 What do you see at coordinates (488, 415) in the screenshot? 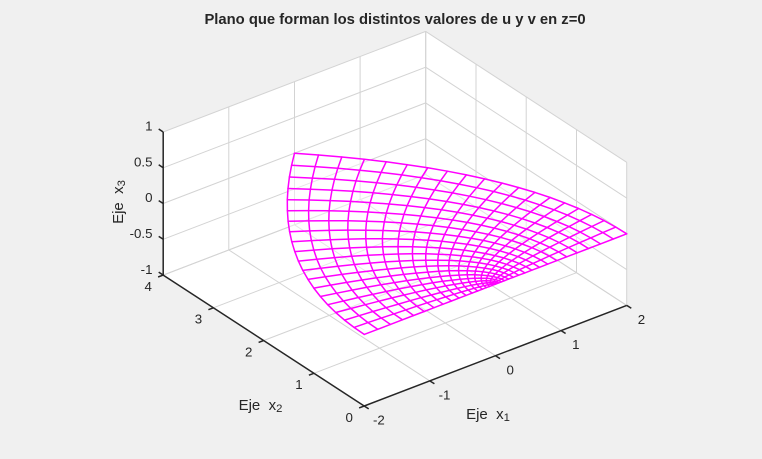
I see `svg-text: Eje x1` at bounding box center [488, 415].